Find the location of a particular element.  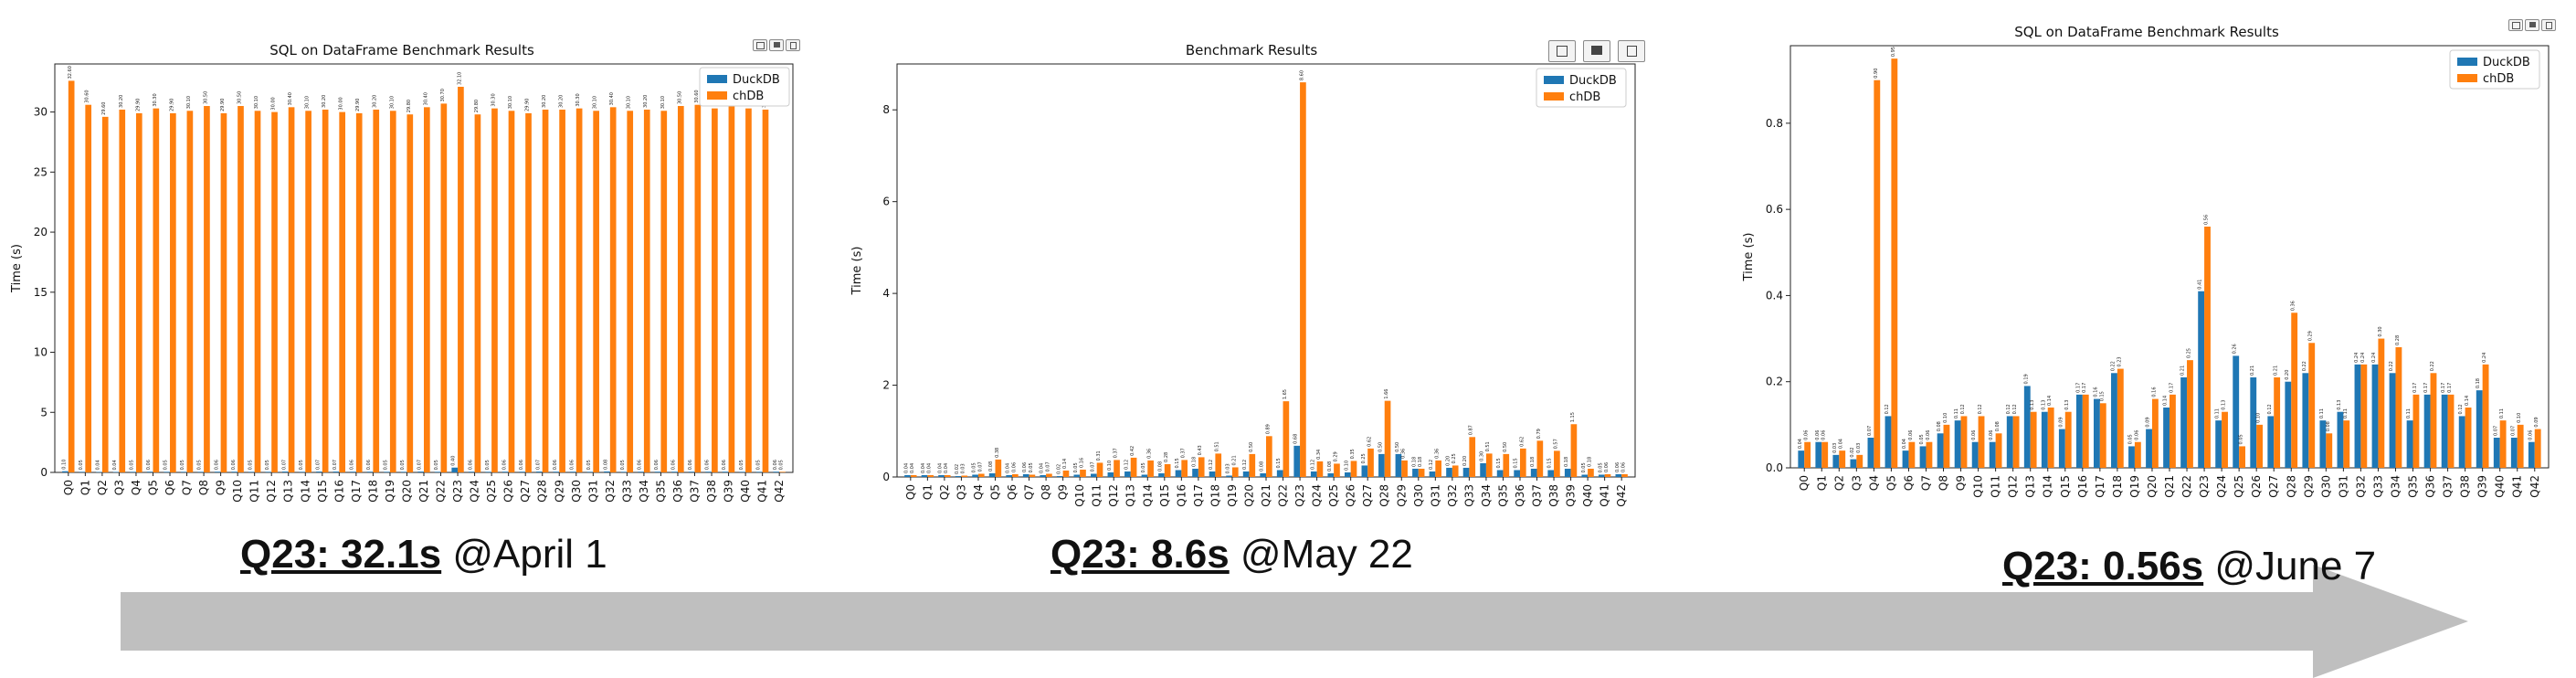

bar-duckdb-q13 is located at coordinates (285, 472).